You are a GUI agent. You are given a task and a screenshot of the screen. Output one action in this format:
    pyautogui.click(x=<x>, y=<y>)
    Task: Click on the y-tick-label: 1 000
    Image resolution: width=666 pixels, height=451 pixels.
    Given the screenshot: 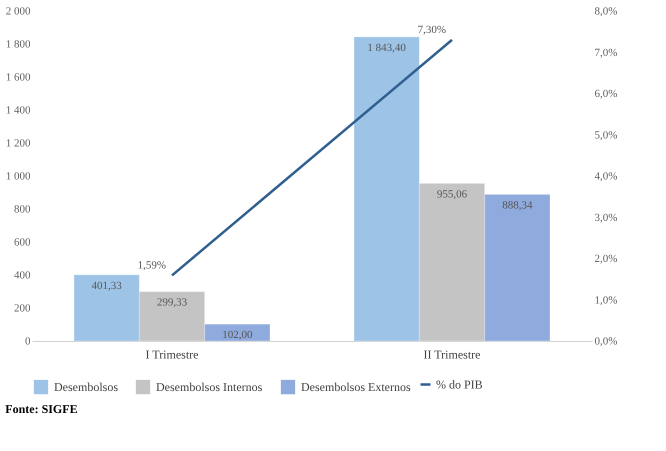 What is the action you would take?
    pyautogui.click(x=18, y=176)
    